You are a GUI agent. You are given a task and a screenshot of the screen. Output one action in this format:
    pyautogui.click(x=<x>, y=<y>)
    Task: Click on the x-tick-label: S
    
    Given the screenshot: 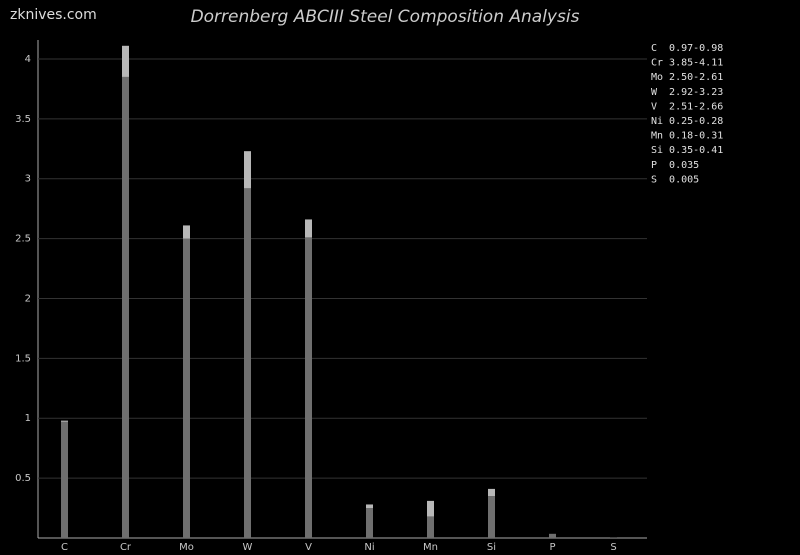 What is the action you would take?
    pyautogui.click(x=613, y=547)
    